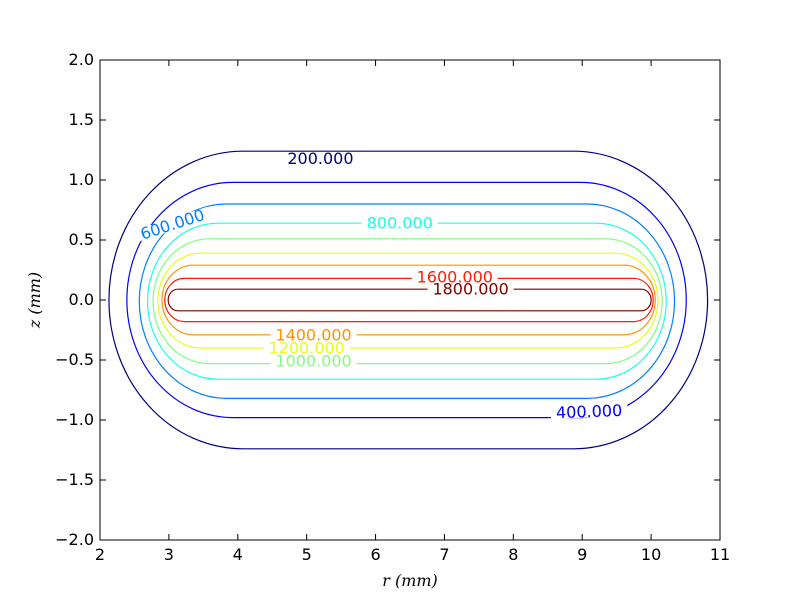 This screenshot has height=600, width=800. What do you see at coordinates (100, 554) in the screenshot?
I see `x-tick-label: 2` at bounding box center [100, 554].